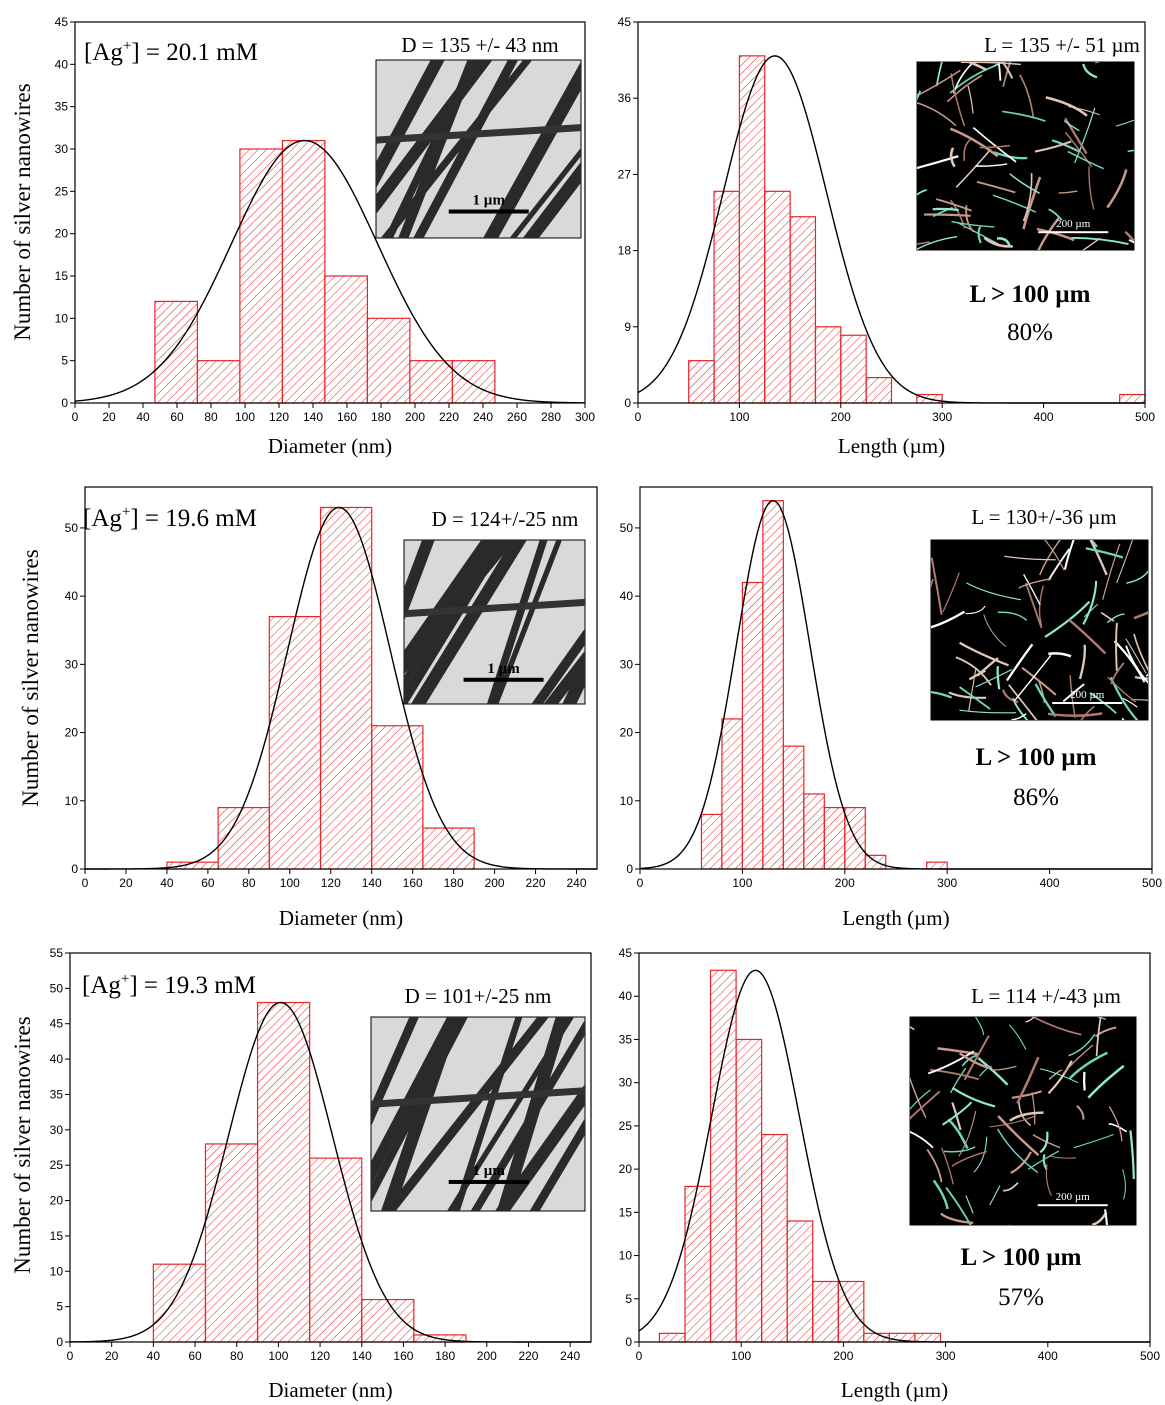  Describe the element at coordinates (62, 234) in the screenshot. I see `y-tick-label: 20` at that location.